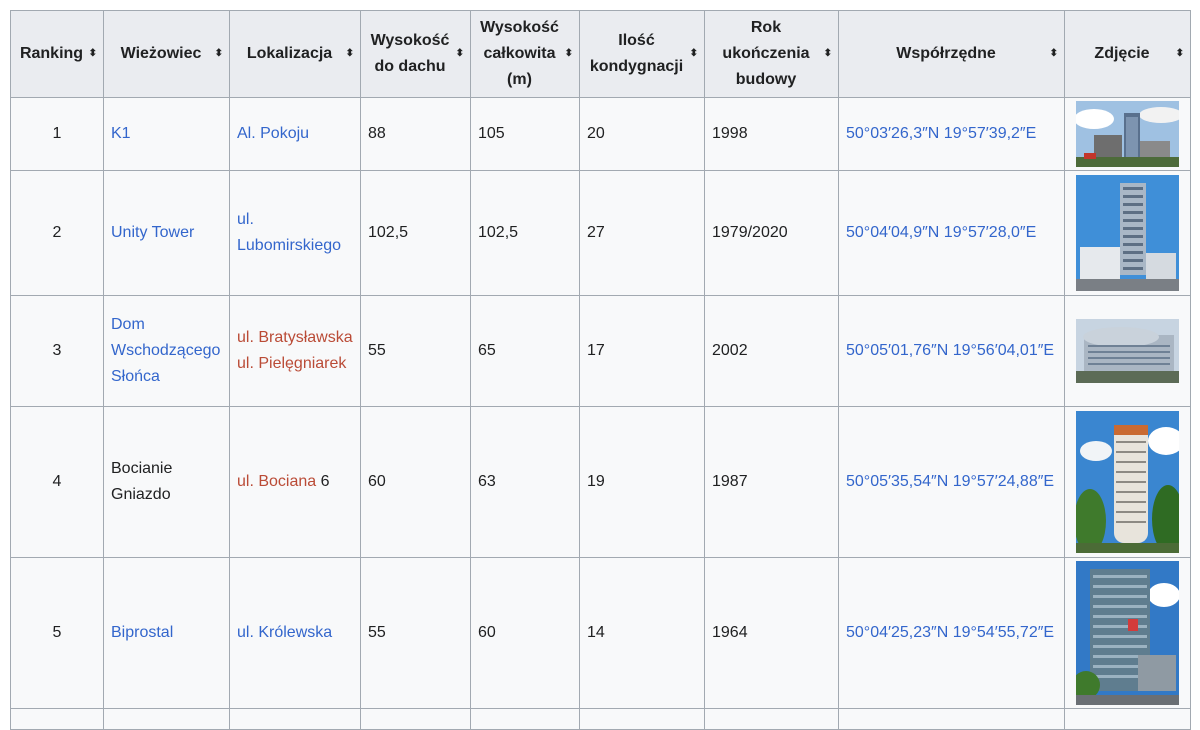  I want to click on floors-cell: 19, so click(642, 482).